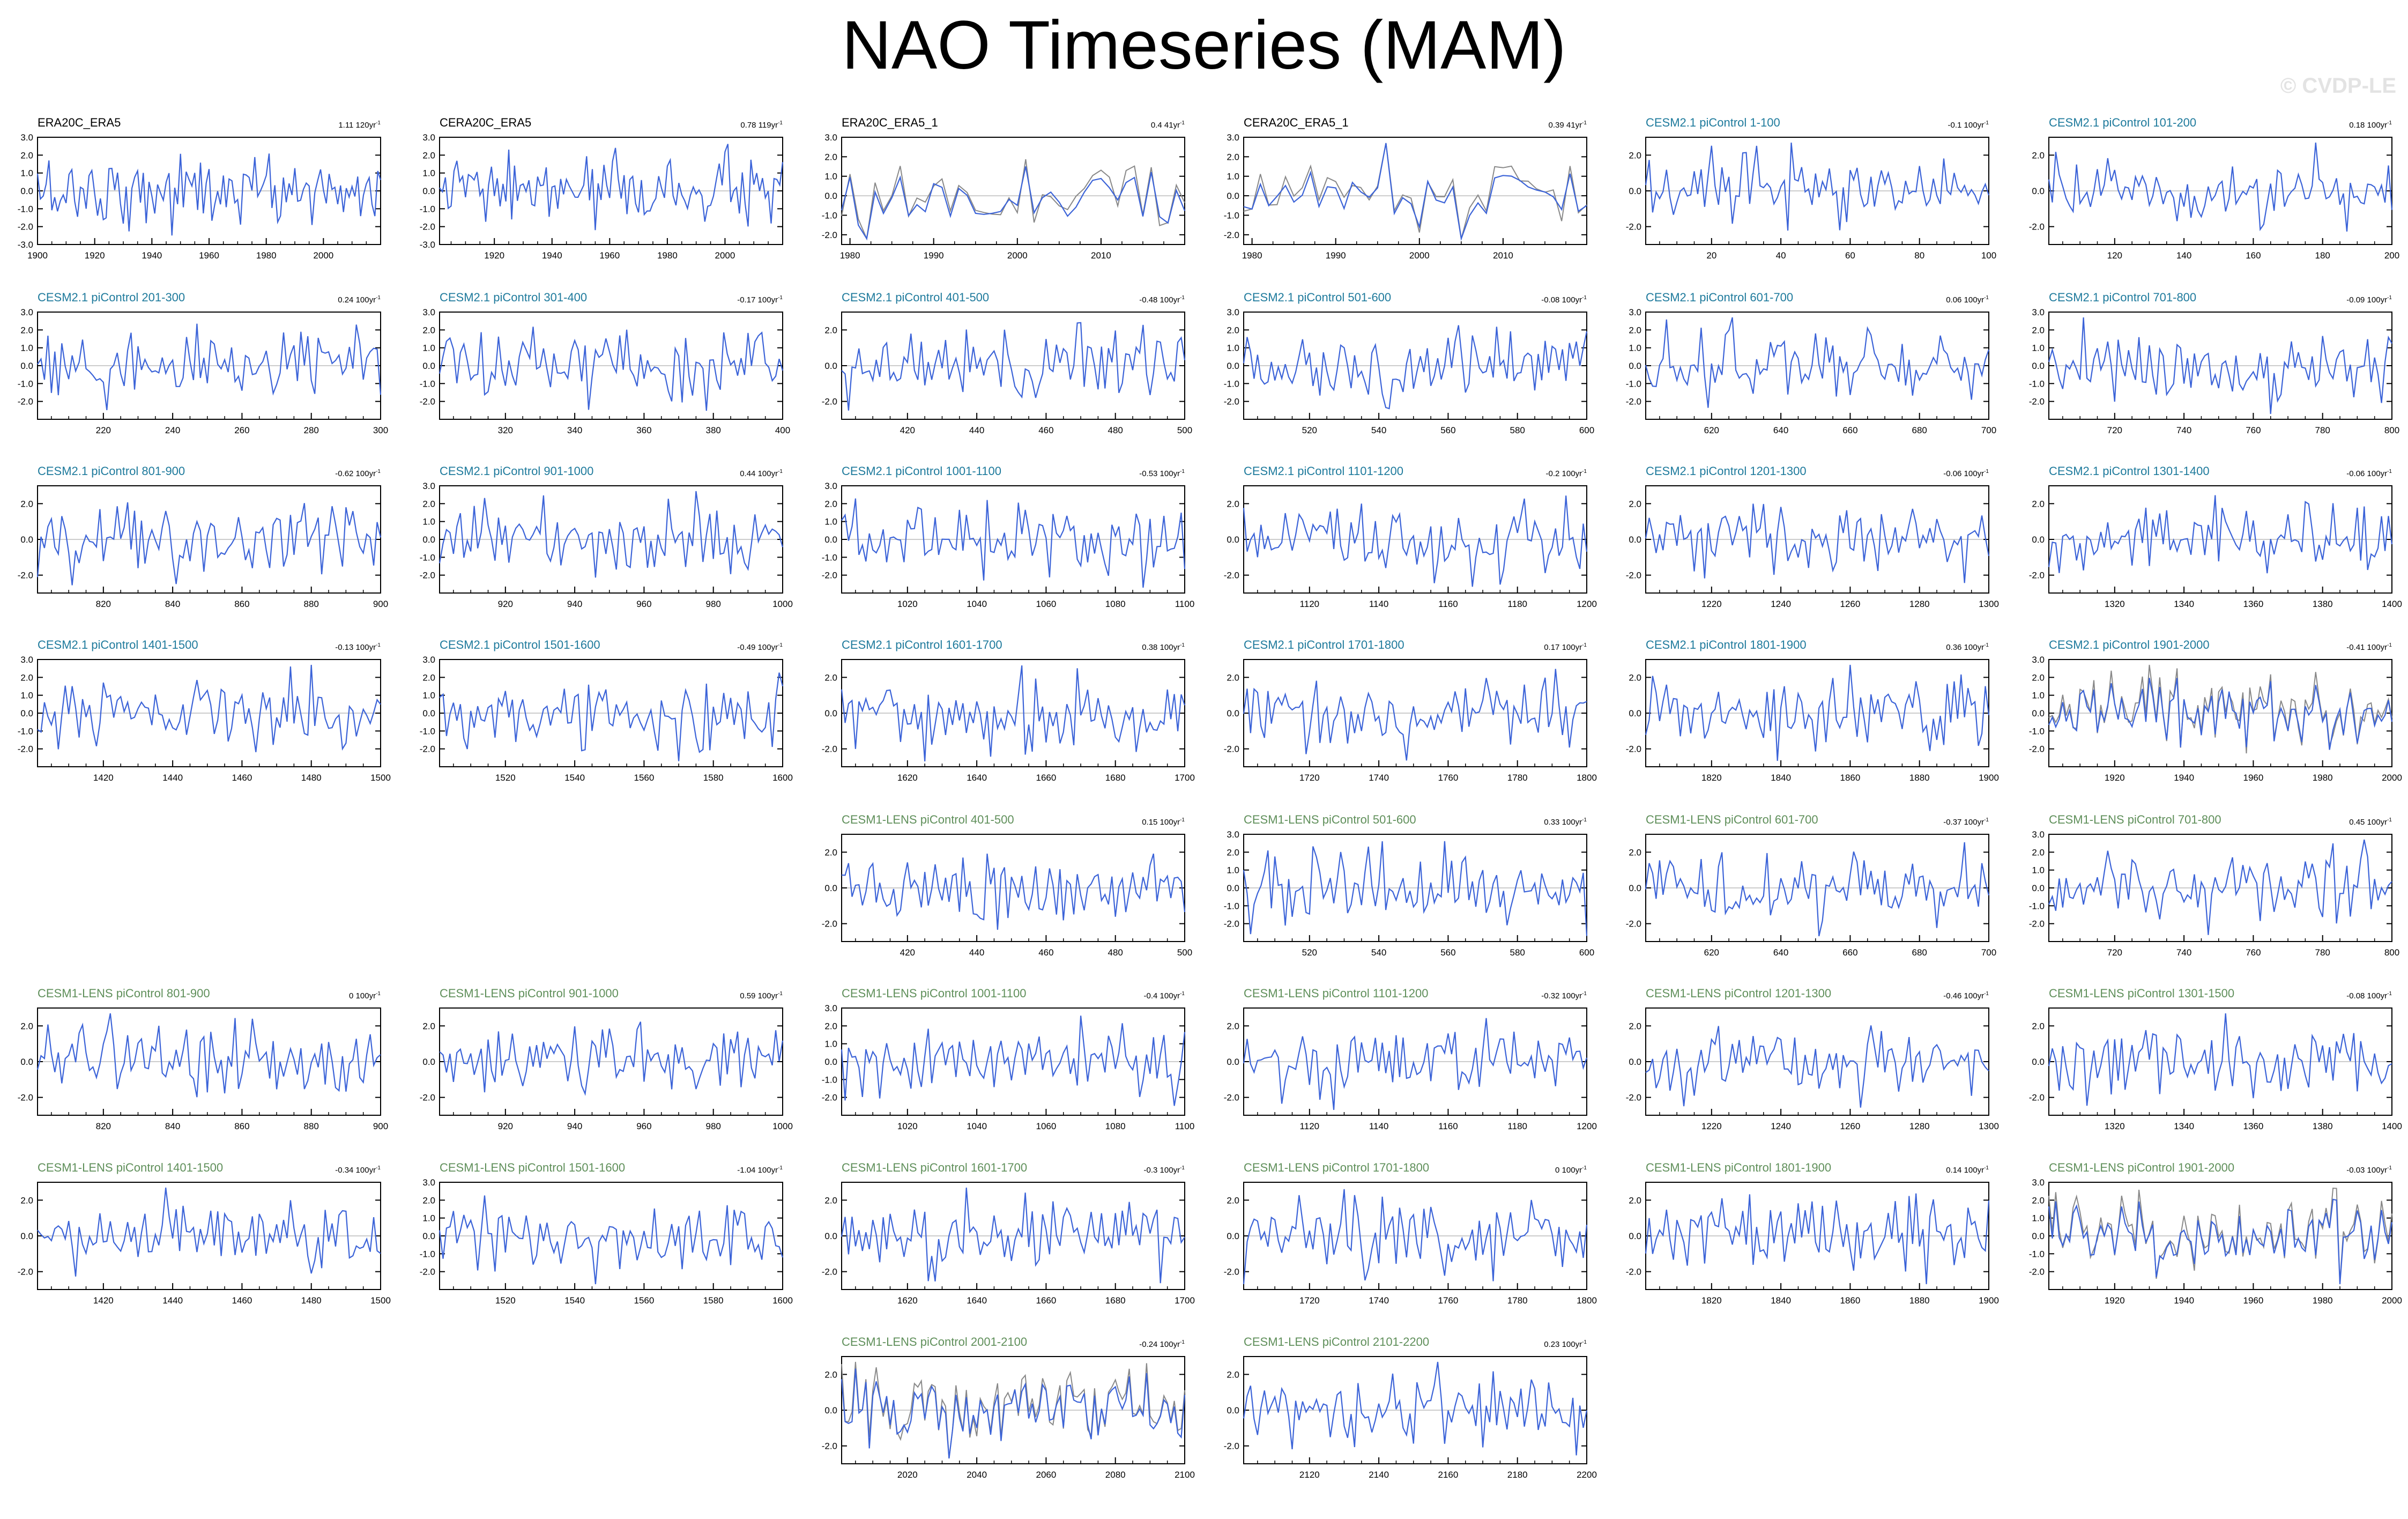  Describe the element at coordinates (203, 547) in the screenshot. I see `panel-plot: 2.0 0.0 -2.0 820 840 860 880 900` at that location.